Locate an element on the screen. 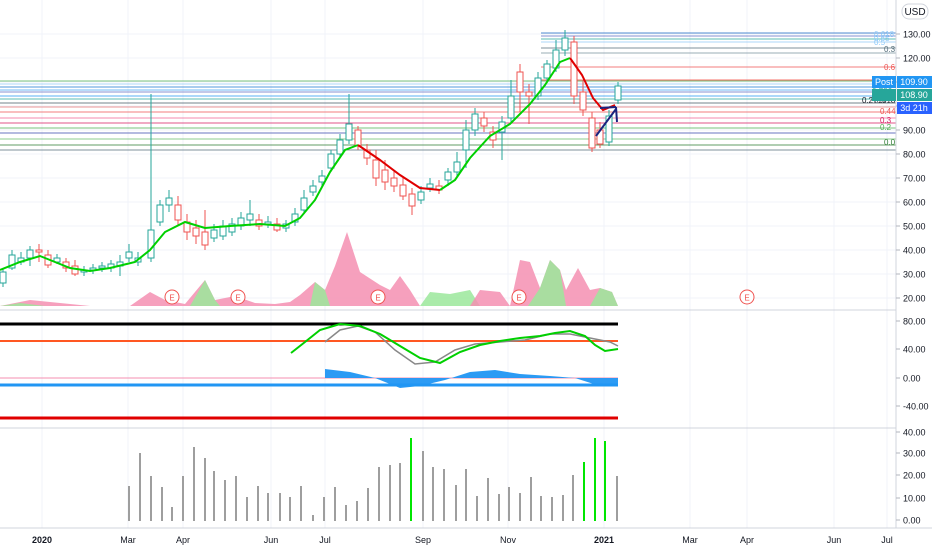 This screenshot has width=932, height=555. fib-level-label: 0.0 is located at coordinates (890, 142).